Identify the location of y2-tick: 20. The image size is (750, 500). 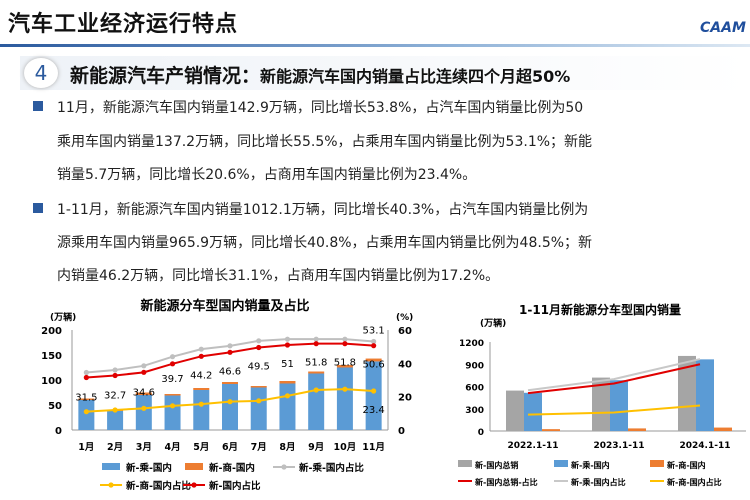
(405, 398).